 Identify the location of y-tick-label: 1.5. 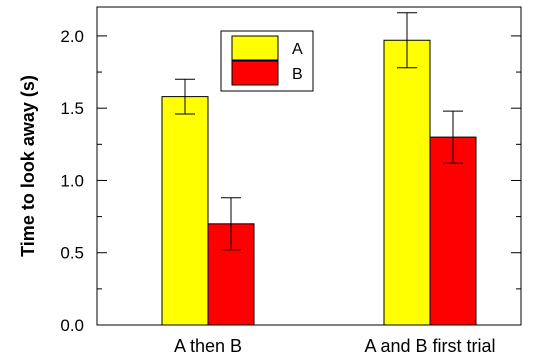
(72, 108).